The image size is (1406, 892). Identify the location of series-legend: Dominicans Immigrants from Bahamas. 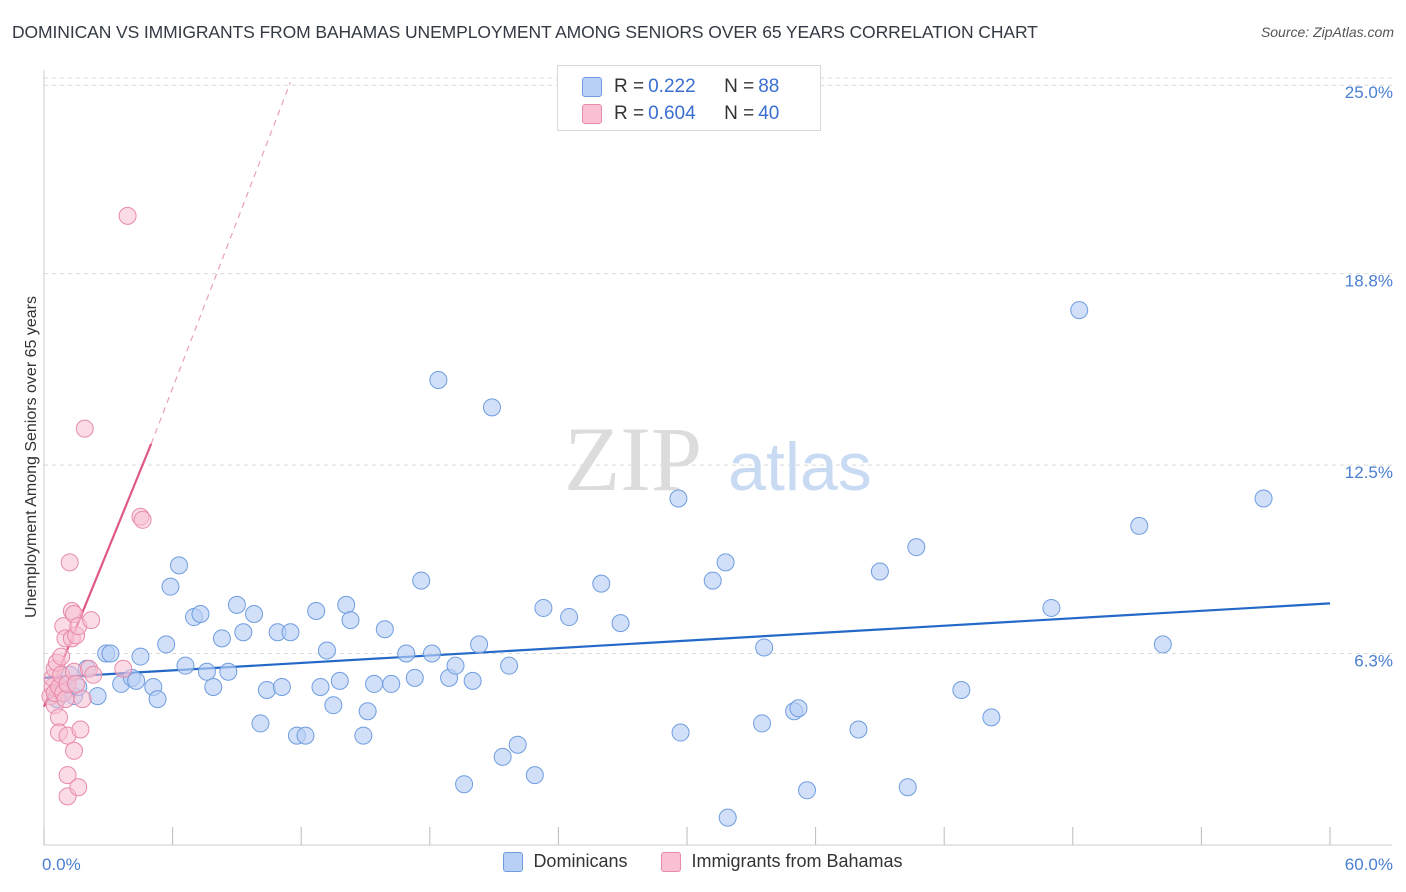
(703, 861).